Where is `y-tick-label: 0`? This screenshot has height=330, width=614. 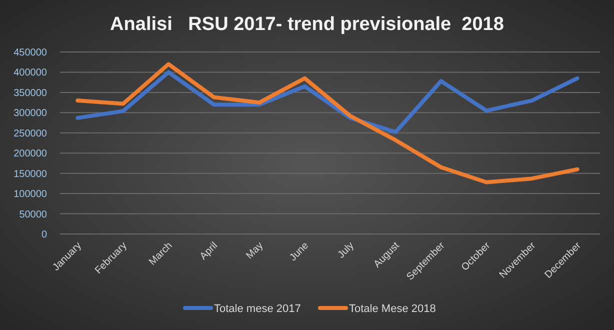
y-tick-label: 0 is located at coordinates (44, 235).